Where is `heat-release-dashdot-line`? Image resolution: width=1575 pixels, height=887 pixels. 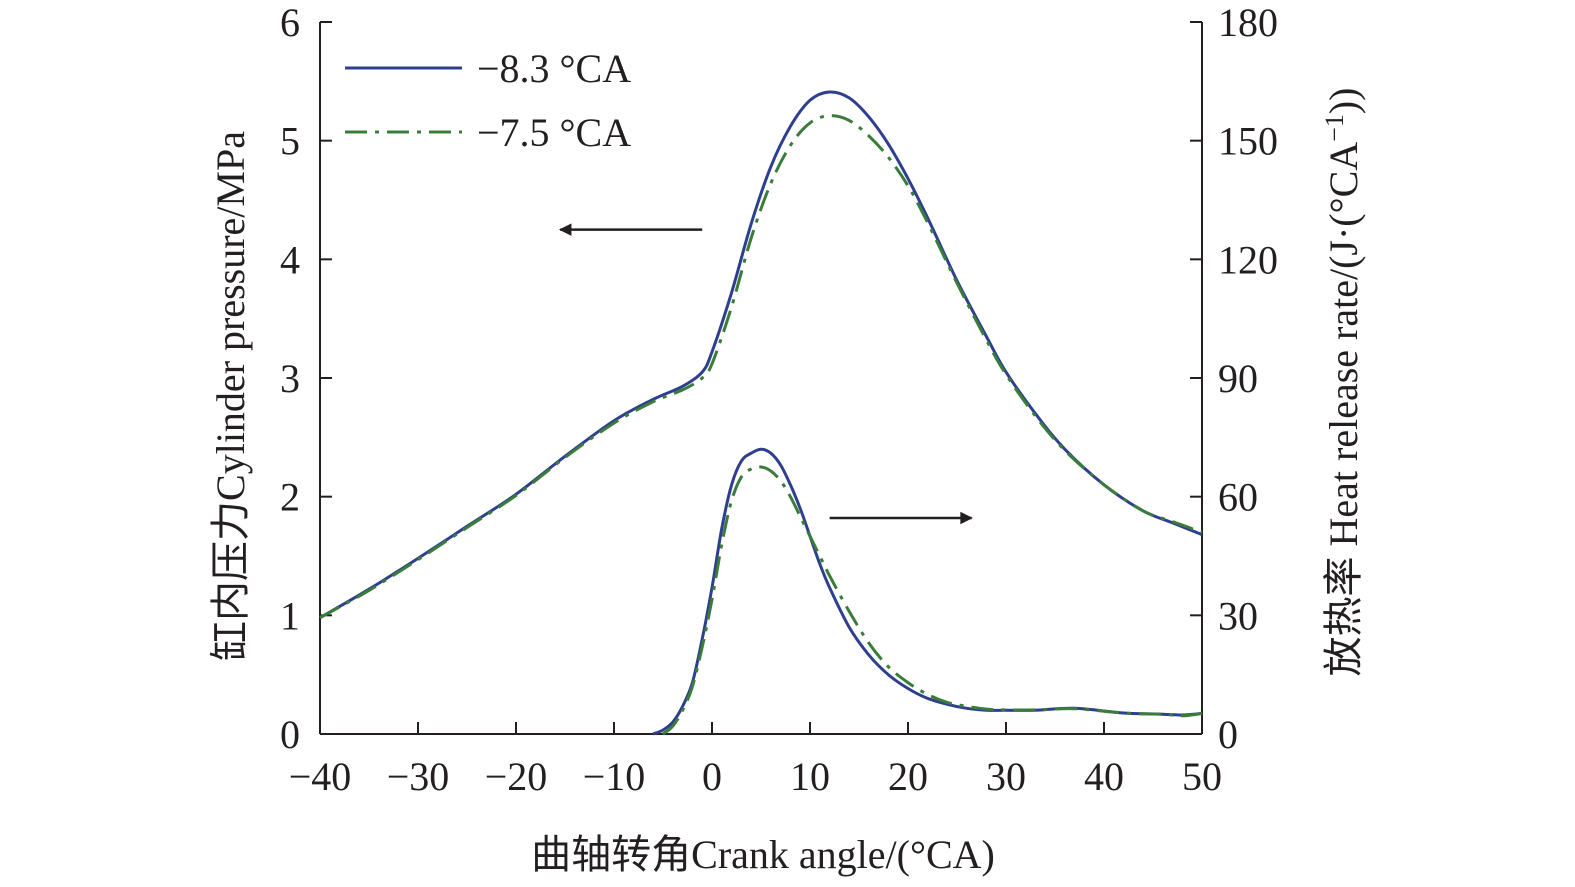 heat-release-dashdot-line is located at coordinates (932, 600).